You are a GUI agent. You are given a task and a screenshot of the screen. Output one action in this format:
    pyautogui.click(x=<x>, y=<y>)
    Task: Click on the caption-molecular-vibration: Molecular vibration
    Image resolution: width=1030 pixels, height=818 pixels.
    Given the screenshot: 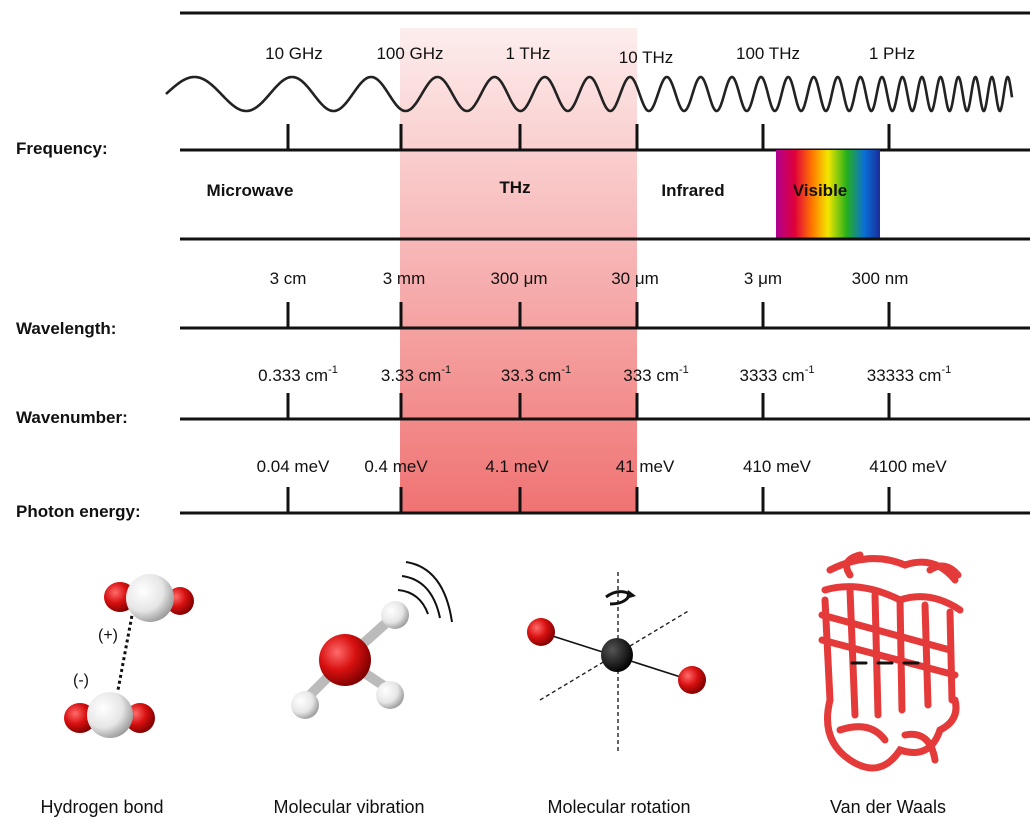 What is the action you would take?
    pyautogui.click(x=349, y=807)
    